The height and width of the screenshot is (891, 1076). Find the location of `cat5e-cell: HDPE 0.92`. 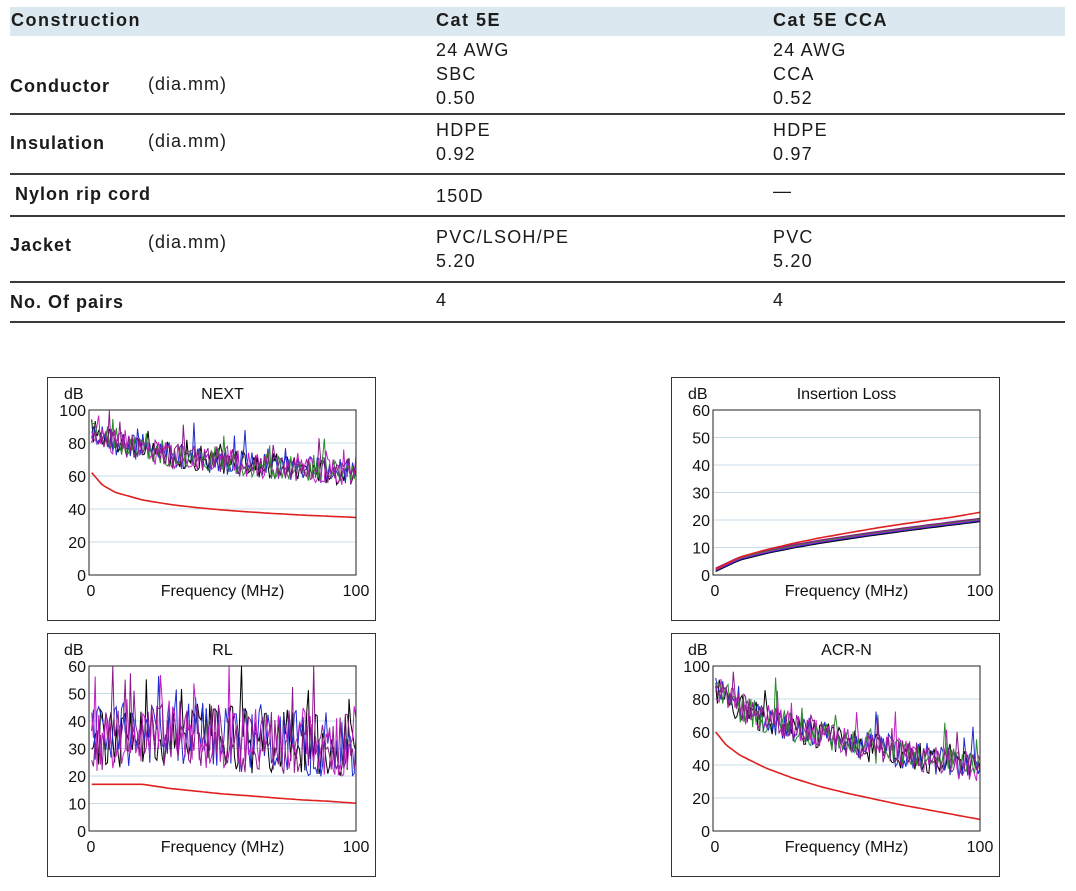

cat5e-cell: HDPE 0.92 is located at coordinates (463, 142).